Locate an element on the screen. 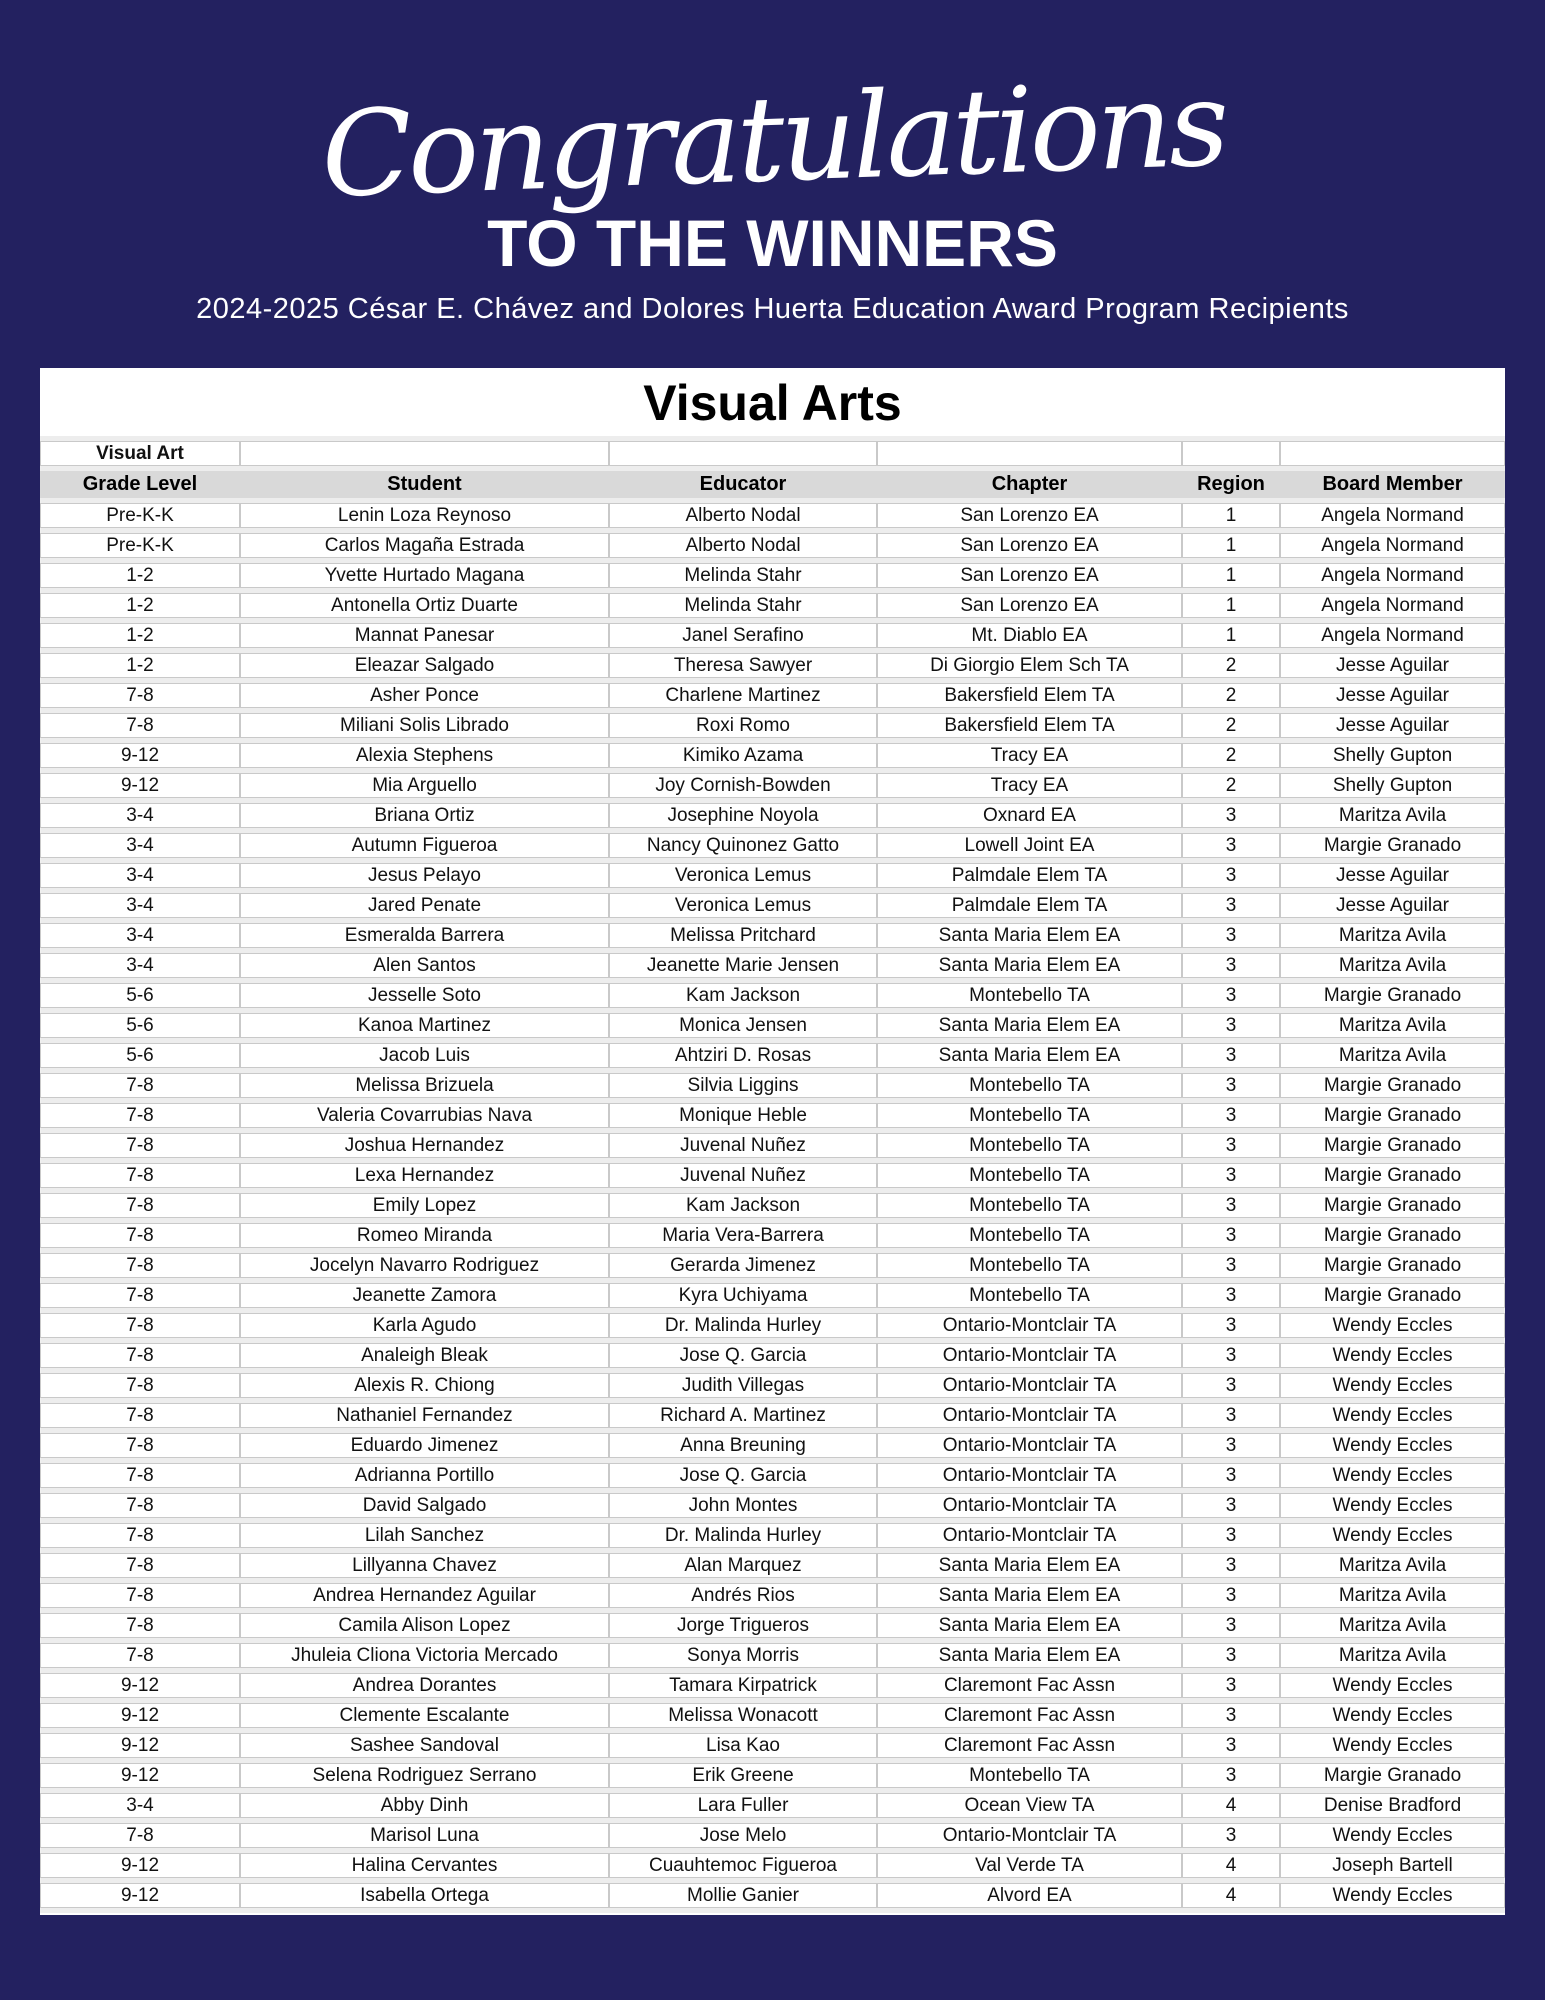 This screenshot has height=2000, width=1545. cell-student: Melissa Brizuela is located at coordinates (424, 1085).